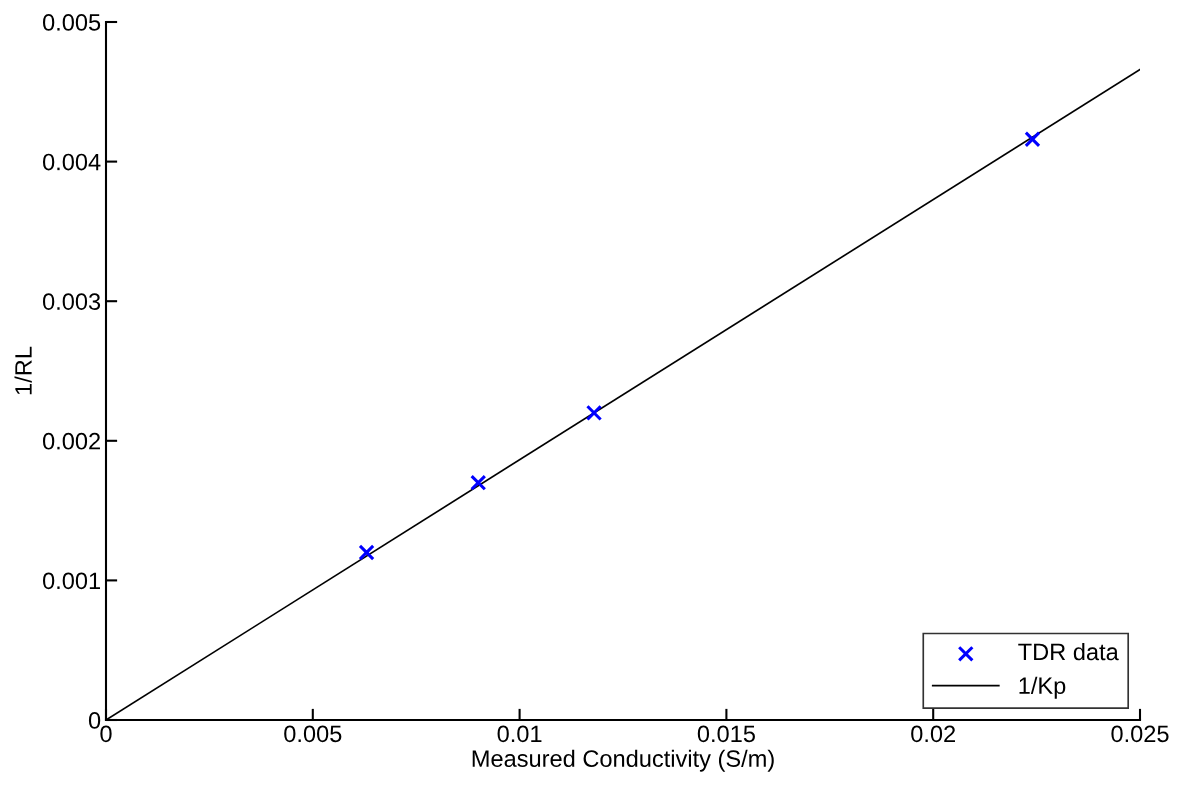  What do you see at coordinates (623, 760) in the screenshot?
I see `x-axis-title: Measured Conductivity (S/m)` at bounding box center [623, 760].